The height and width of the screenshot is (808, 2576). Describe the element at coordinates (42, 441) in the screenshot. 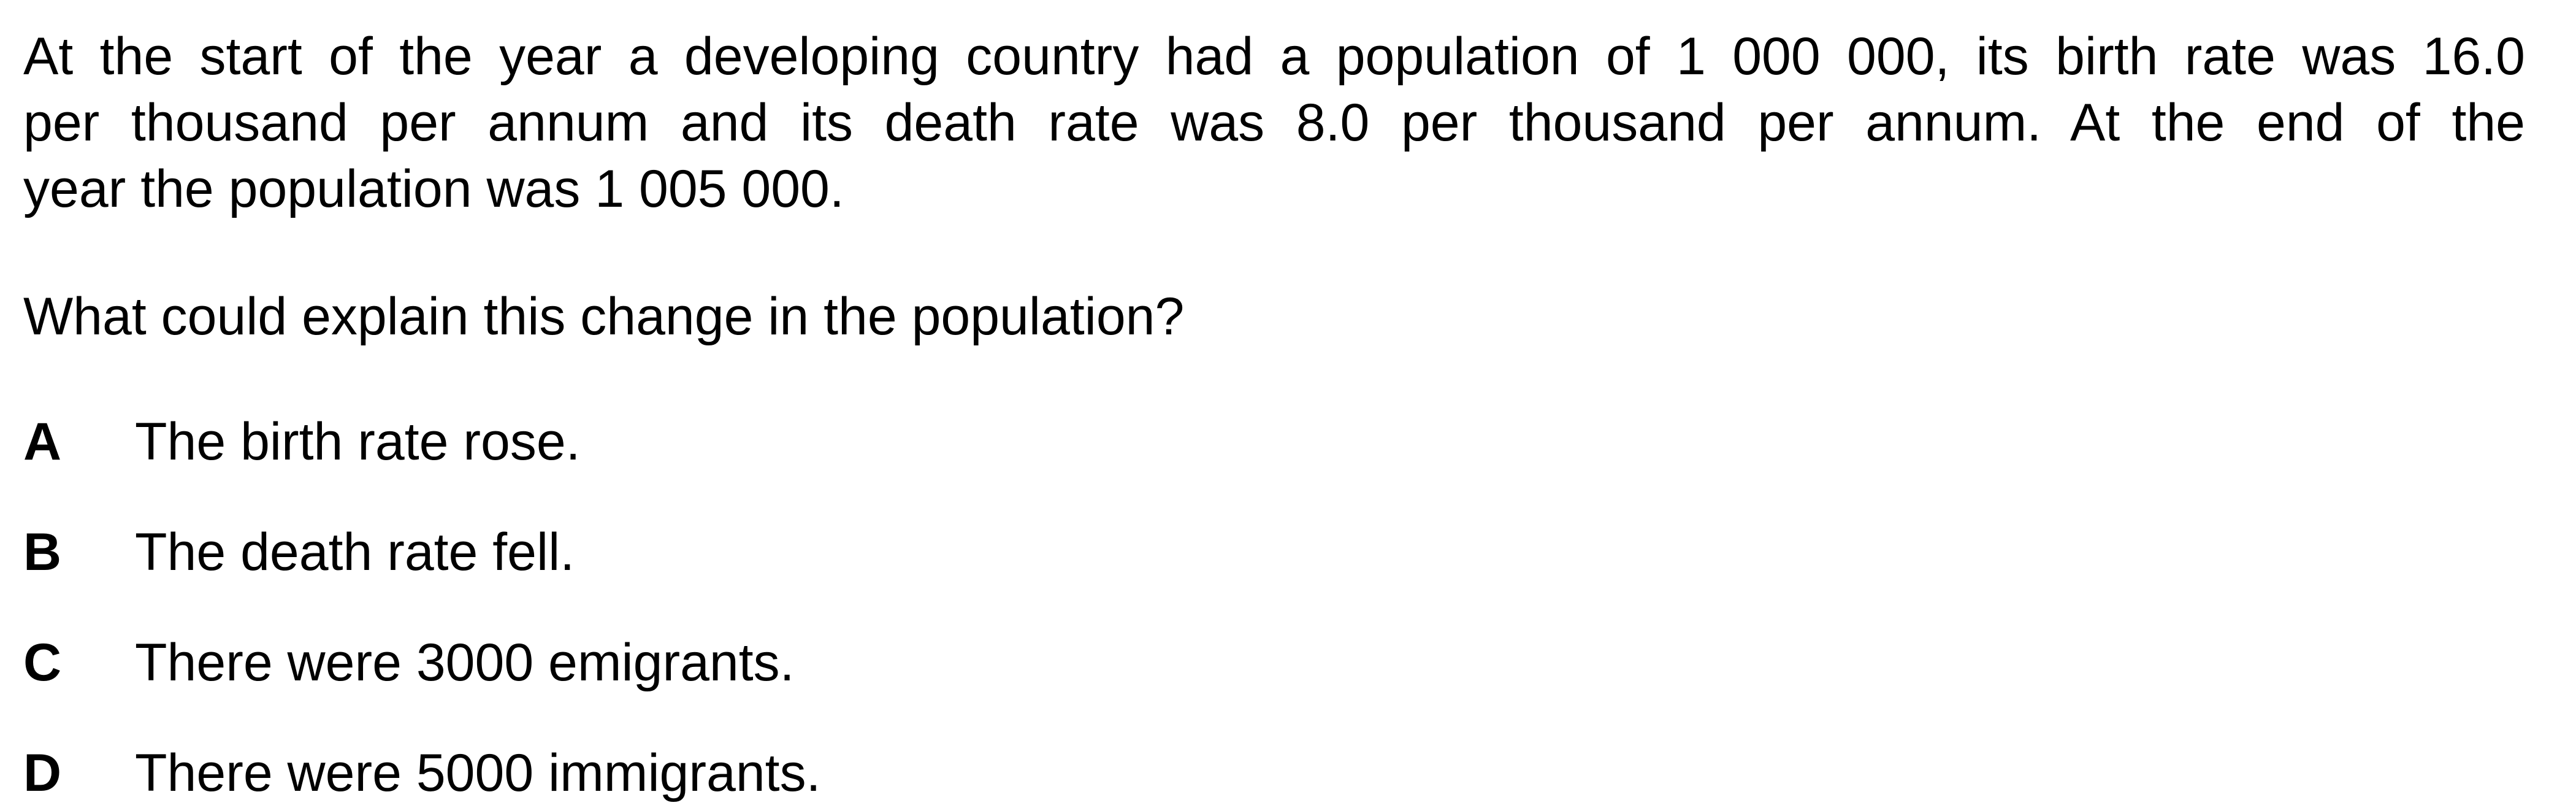

I see `option-letter: A` at that location.